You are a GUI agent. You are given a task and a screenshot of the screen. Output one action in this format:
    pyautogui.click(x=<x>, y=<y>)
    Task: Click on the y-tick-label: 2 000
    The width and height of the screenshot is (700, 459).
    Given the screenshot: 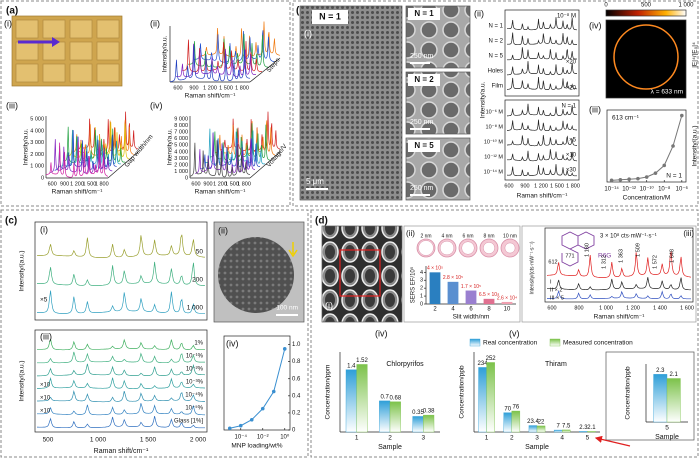 What is the action you would take?
    pyautogui.click(x=37, y=155)
    